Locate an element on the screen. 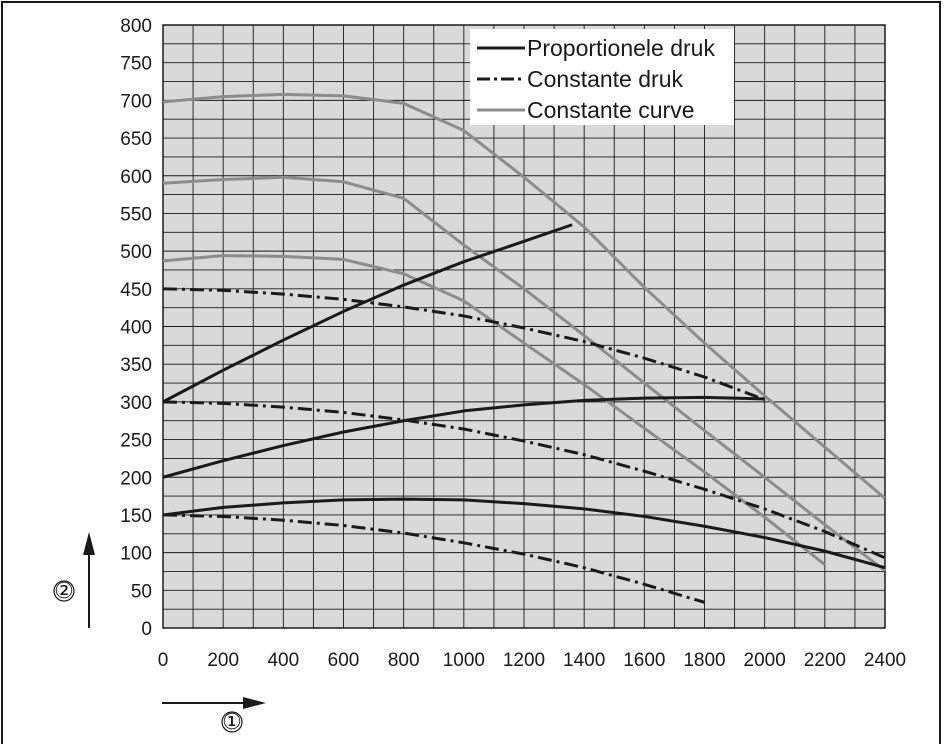 This screenshot has width=944, height=744. legend-label-constante-druk: Constante druk is located at coordinates (605, 79).